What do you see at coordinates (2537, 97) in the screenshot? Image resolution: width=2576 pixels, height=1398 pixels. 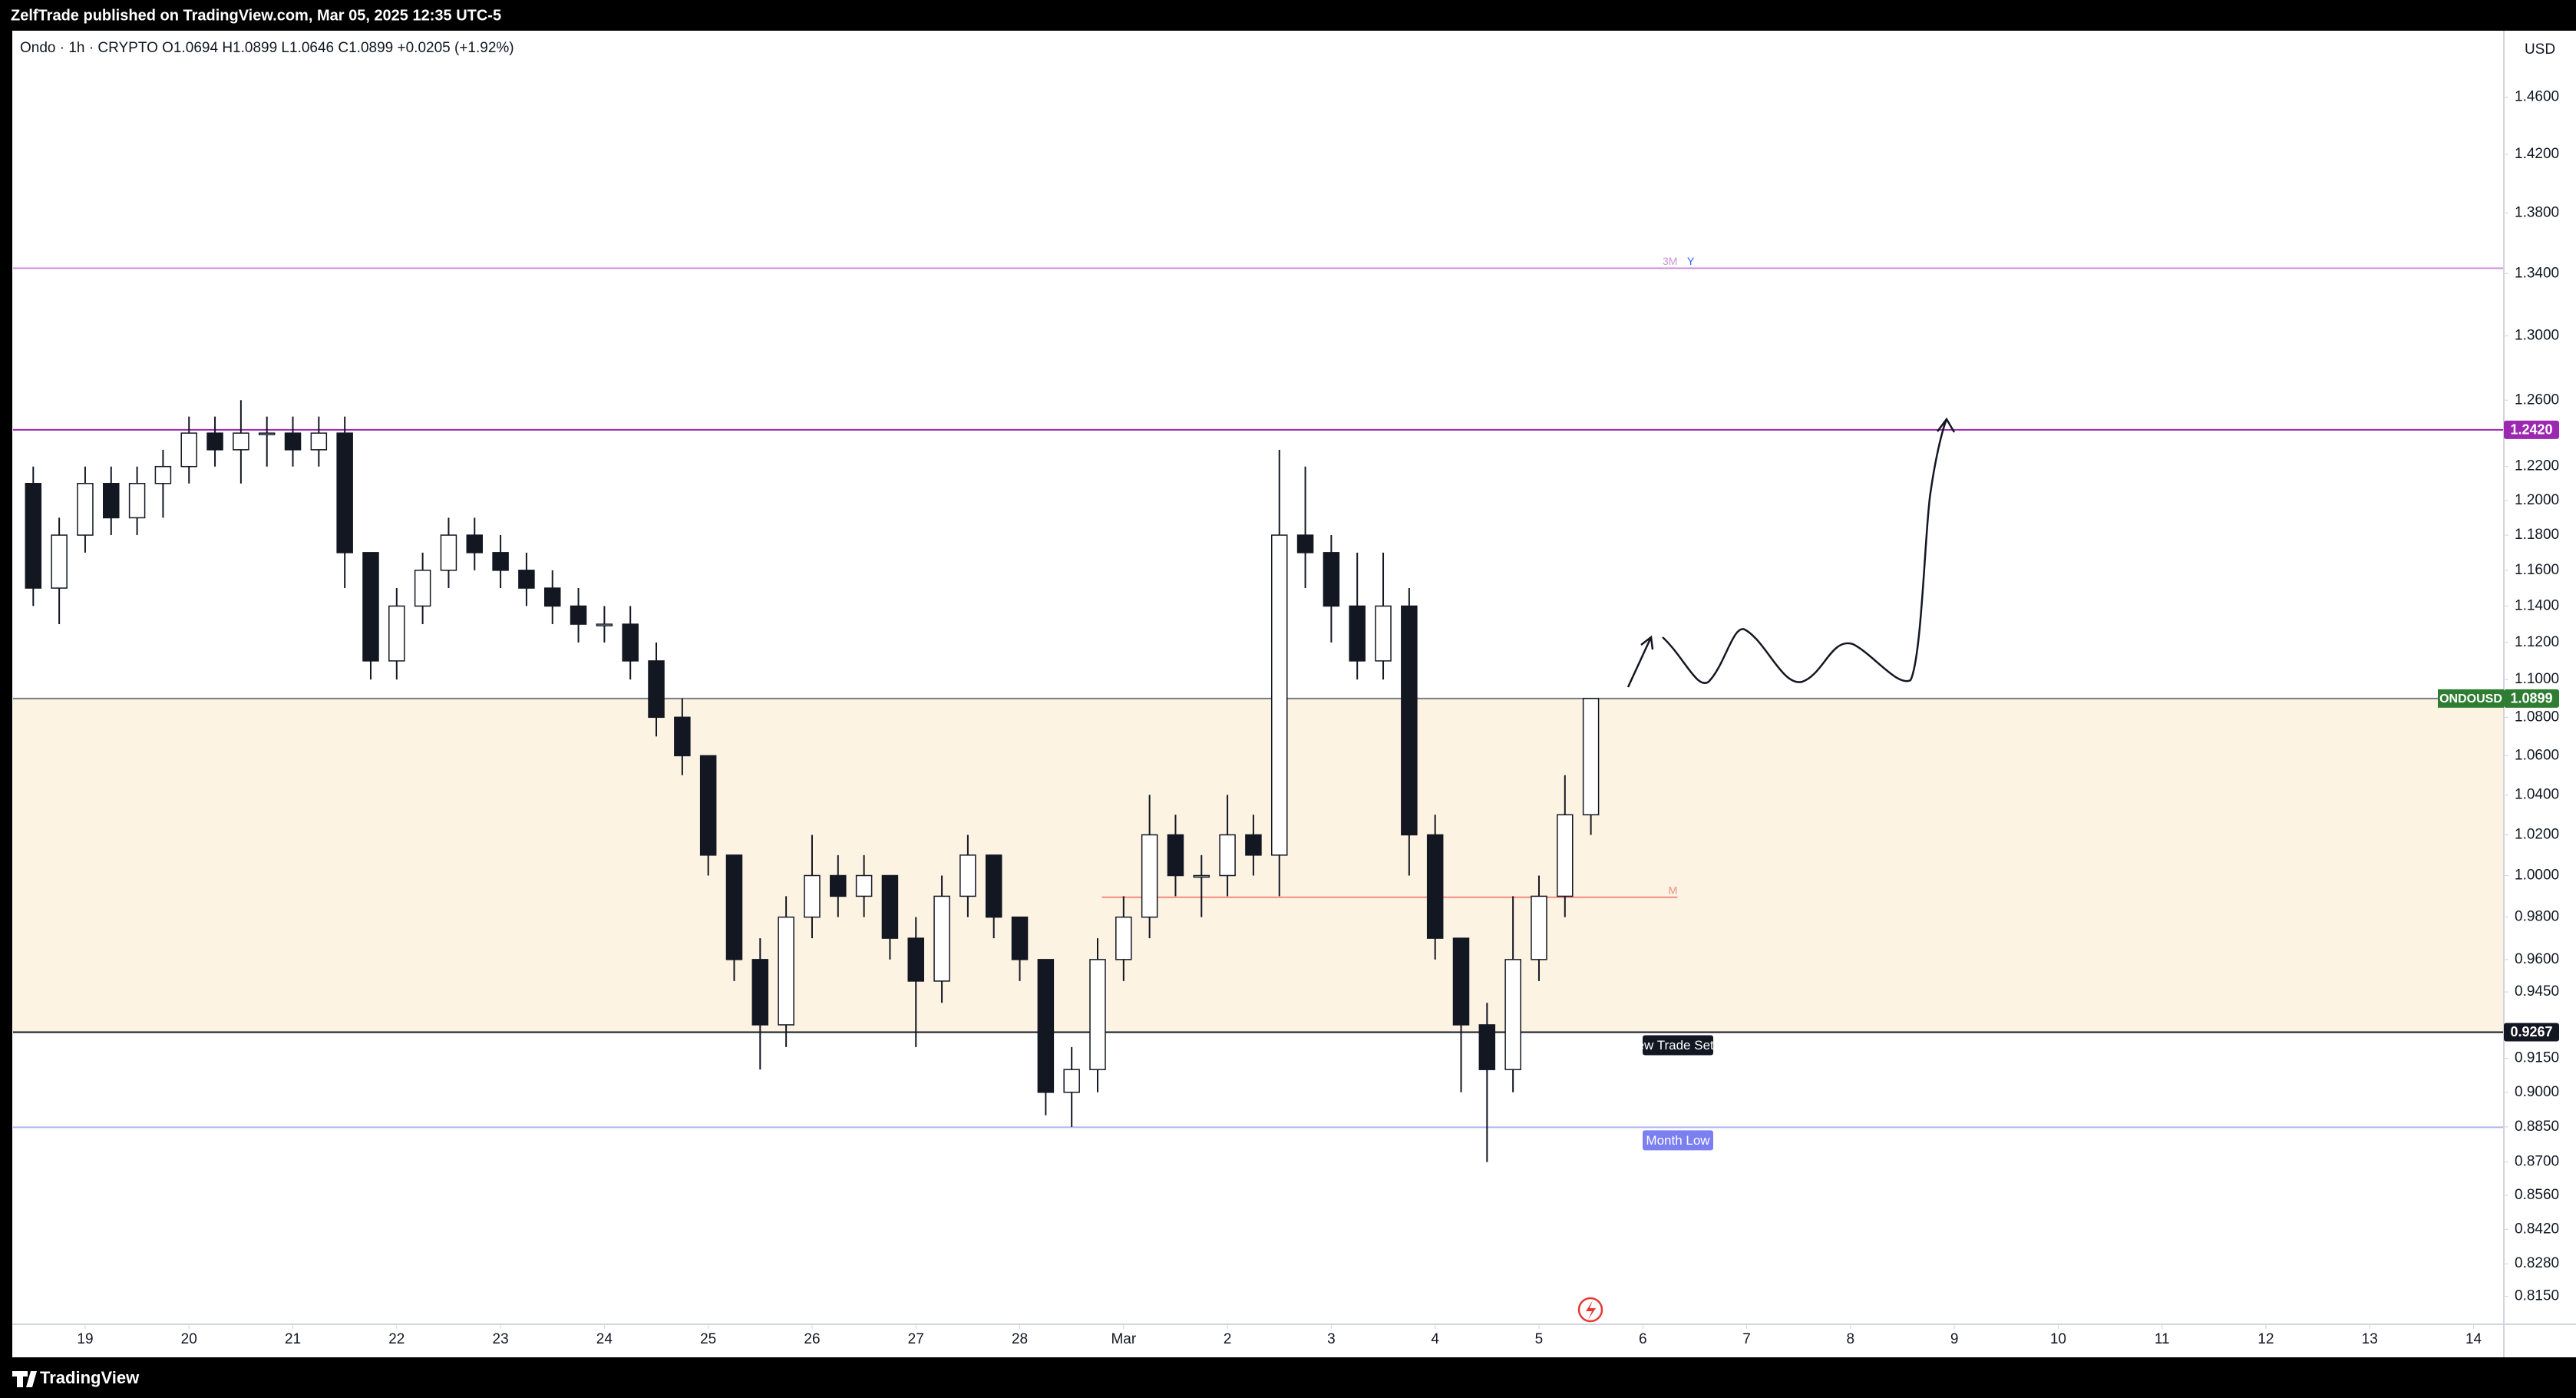 I see `y-tick-label: 1.4600` at bounding box center [2537, 97].